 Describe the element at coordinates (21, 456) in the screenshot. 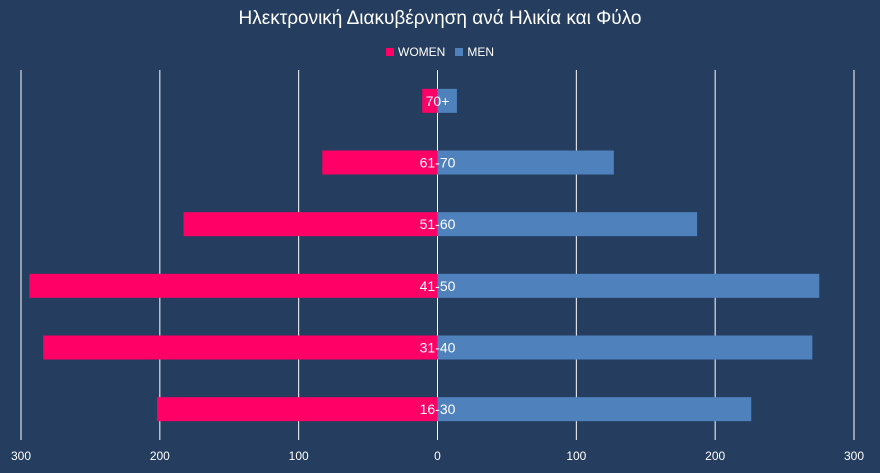

I see `x-tick-label-0: 300` at that location.